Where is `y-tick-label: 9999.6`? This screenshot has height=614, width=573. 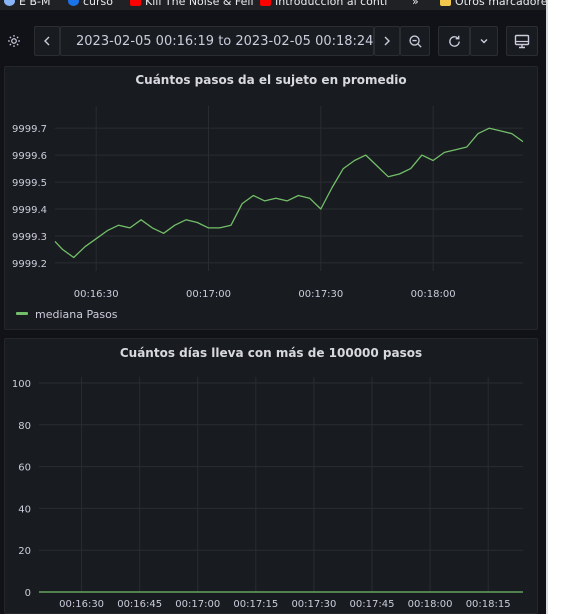 y-tick-label: 9999.6 is located at coordinates (29, 156).